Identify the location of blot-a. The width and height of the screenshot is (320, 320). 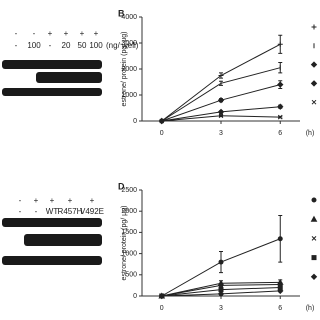
(52, 78).